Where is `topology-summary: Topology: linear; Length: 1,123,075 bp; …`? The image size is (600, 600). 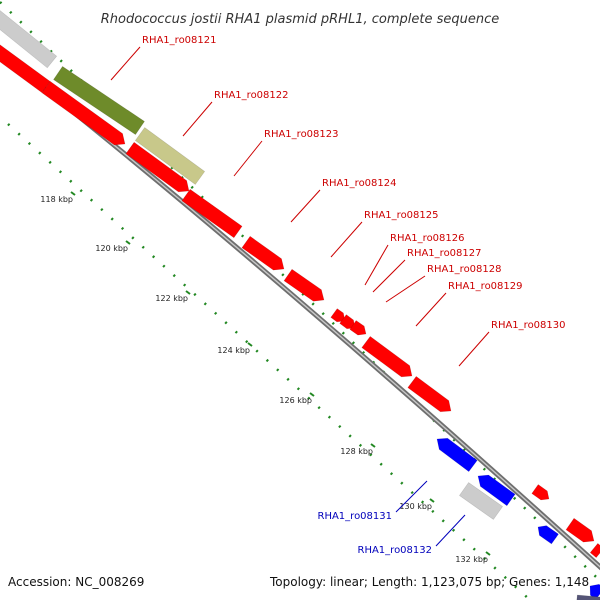 topology-summary: Topology: linear; Length: 1,123,075 bp; … is located at coordinates (429, 582).